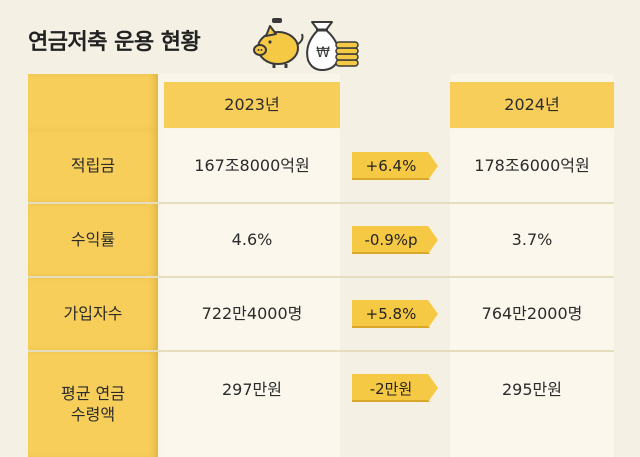 This screenshot has height=457, width=640. I want to click on value-2023-return: 4.6%, so click(252, 240).